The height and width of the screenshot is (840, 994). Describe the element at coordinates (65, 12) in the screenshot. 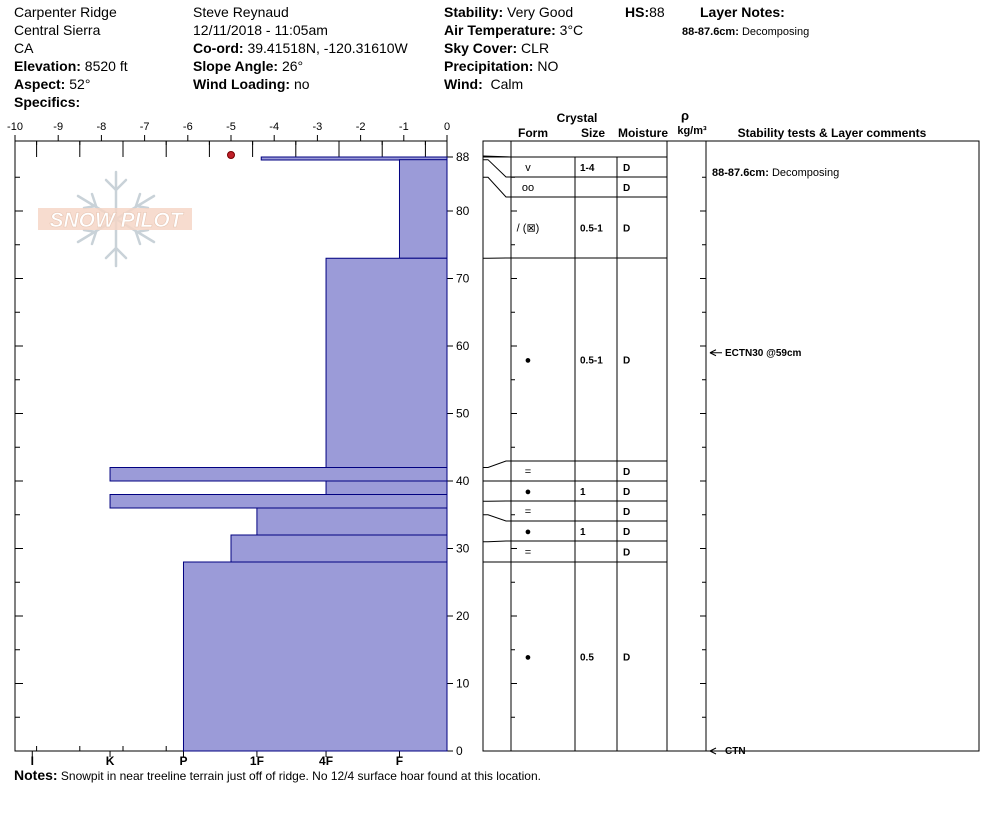

I see `location: Carpenter Ridge` at that location.